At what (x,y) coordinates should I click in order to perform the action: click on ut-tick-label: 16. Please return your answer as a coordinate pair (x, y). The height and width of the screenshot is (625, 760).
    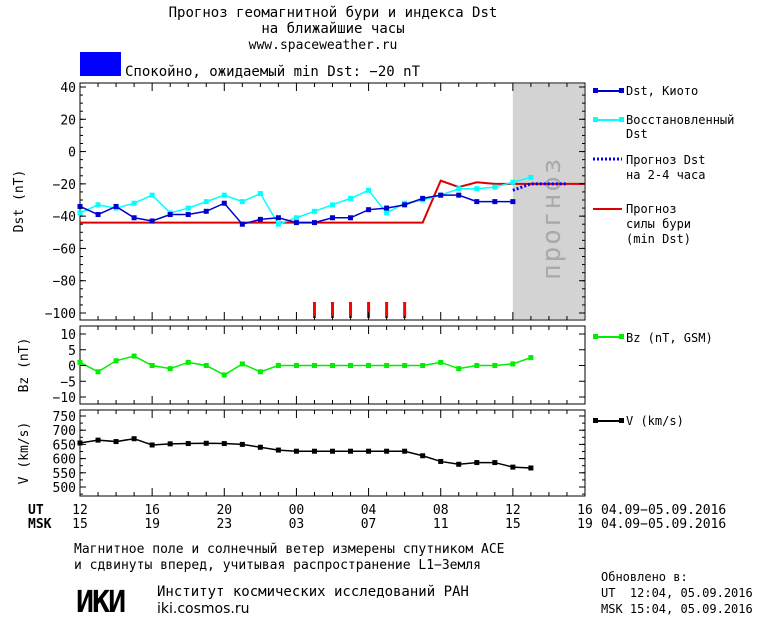
    Looking at the image, I should click on (585, 510).